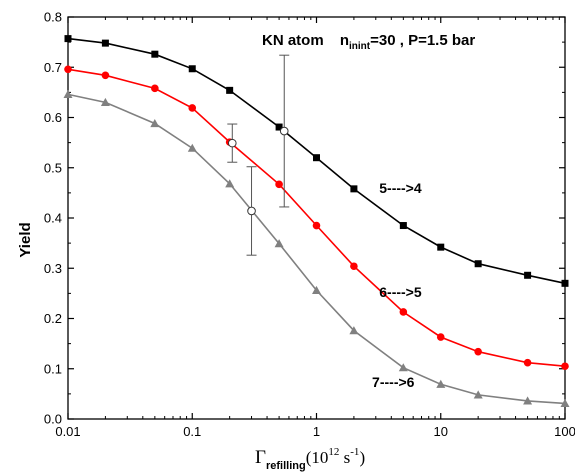 This screenshot has width=575, height=472. I want to click on annotation-1: 6---->5, so click(400, 292).